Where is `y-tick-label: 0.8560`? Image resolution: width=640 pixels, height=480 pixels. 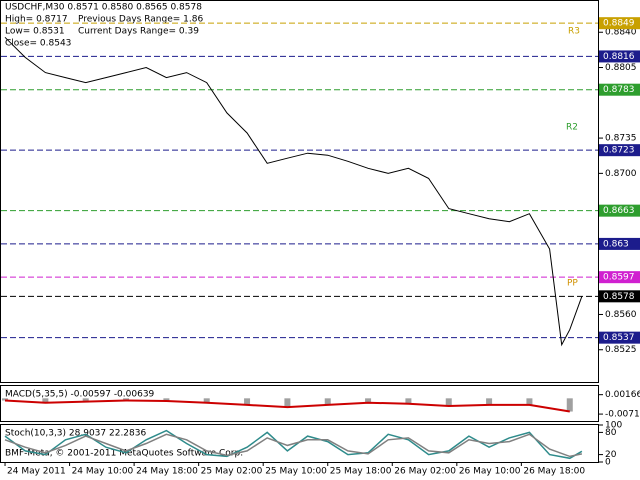
y-tick-label: 0.8560 is located at coordinates (621, 315).